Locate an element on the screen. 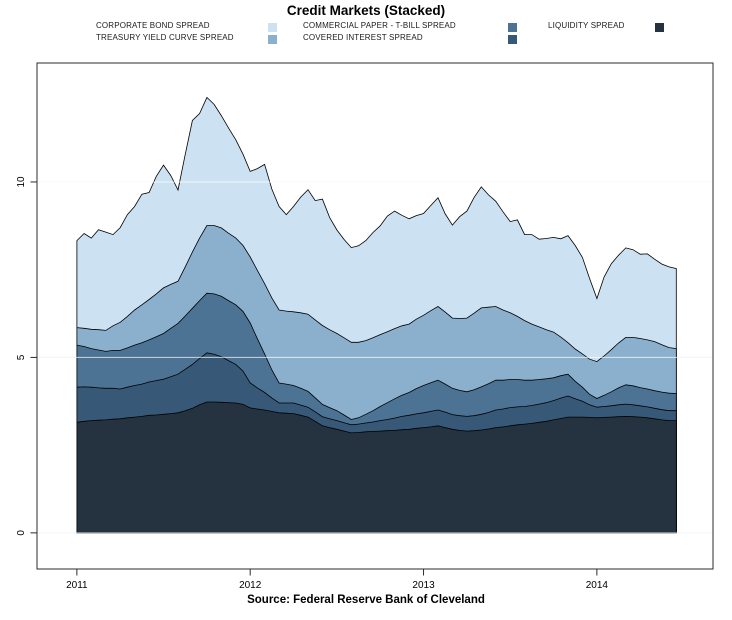 Image resolution: width=732 pixels, height=620 pixels. svg-text: 2012 is located at coordinates (250, 585).